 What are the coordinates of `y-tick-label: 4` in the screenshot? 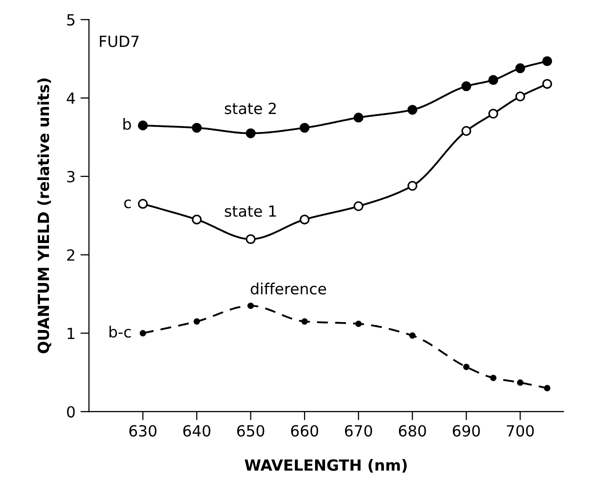 It's located at (70, 98).